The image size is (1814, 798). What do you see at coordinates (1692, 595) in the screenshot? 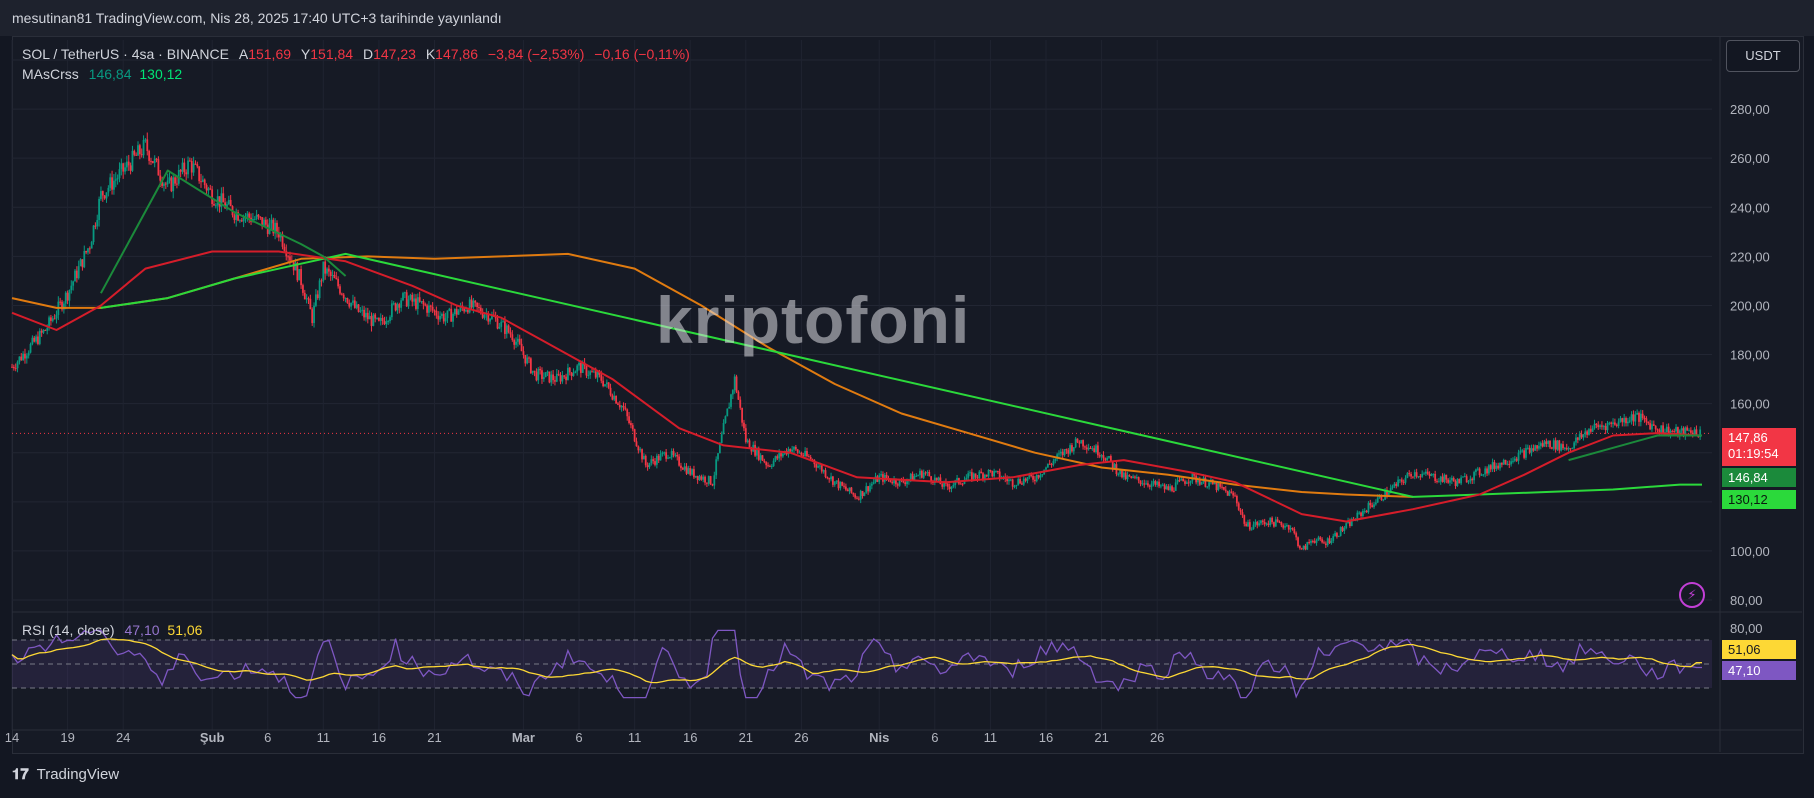
I see `lightning-icon: ⚡` at bounding box center [1692, 595].